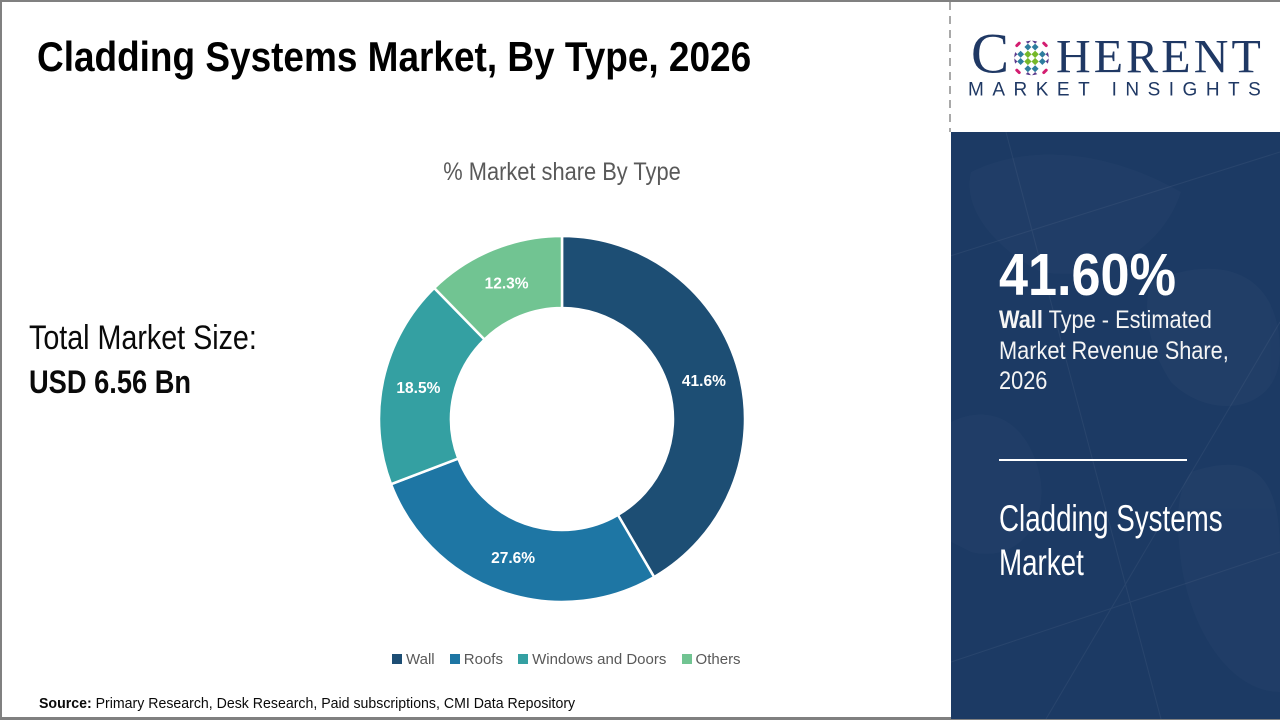  I want to click on svg-text: HERENT, so click(1160, 57).